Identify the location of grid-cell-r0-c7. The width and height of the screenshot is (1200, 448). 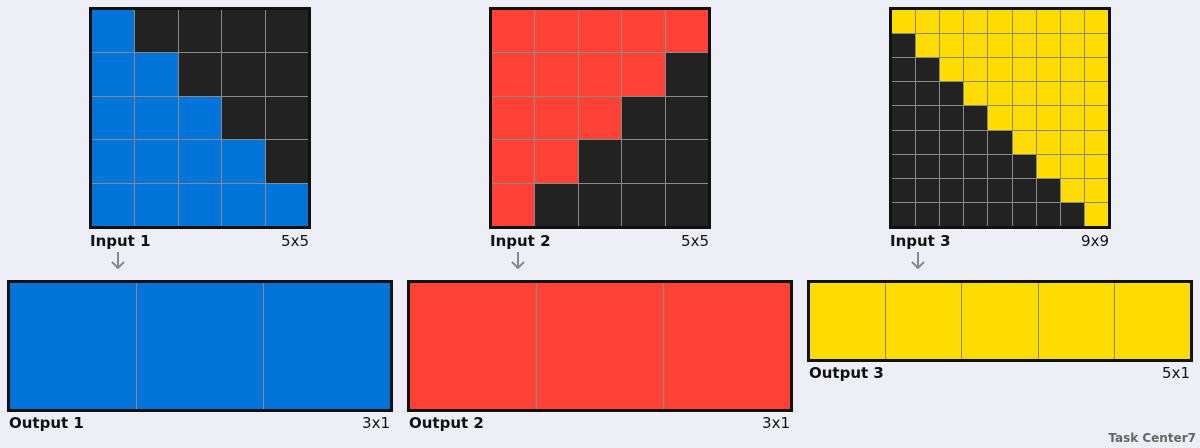
(1072, 22).